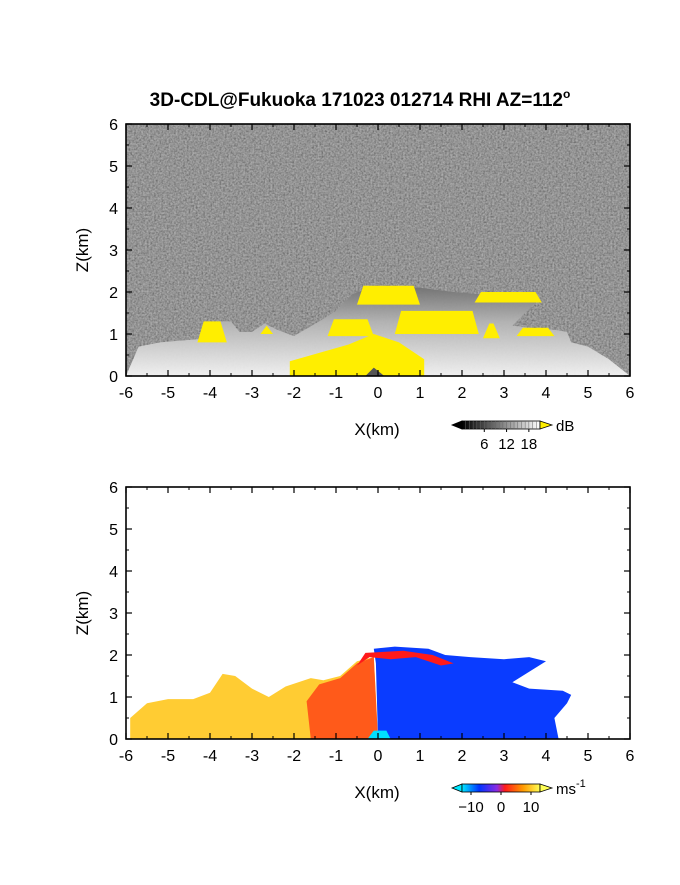 This screenshot has height=885, width=680. Describe the element at coordinates (565, 426) in the screenshot. I see `colorbar-unit: dB` at that location.